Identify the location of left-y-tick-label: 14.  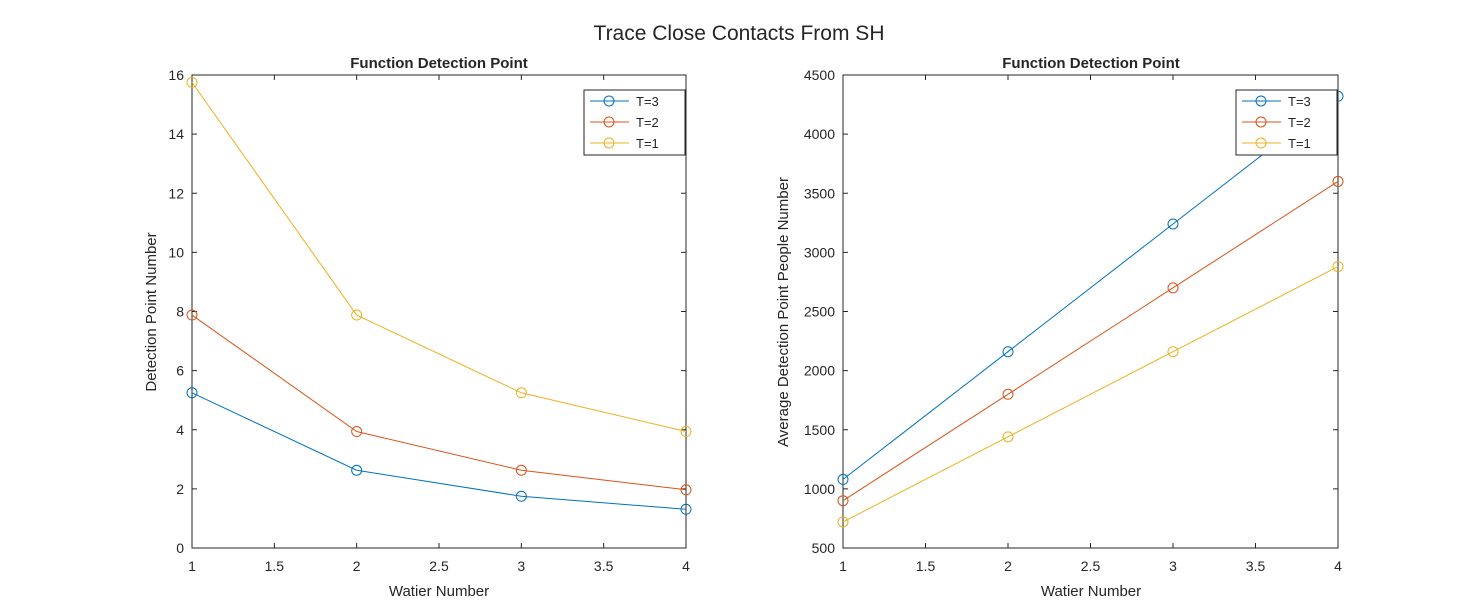
(176, 134).